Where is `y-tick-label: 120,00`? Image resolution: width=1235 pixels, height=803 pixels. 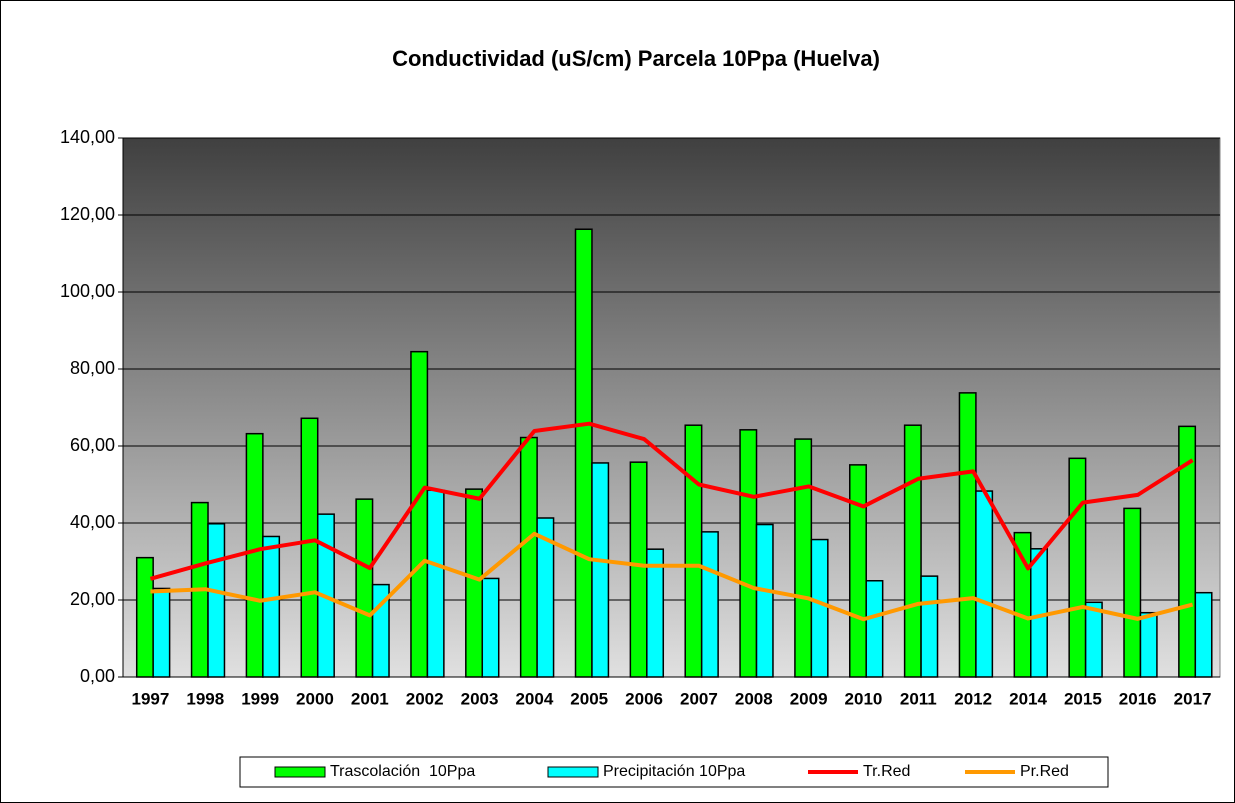 y-tick-label: 120,00 is located at coordinates (87, 214).